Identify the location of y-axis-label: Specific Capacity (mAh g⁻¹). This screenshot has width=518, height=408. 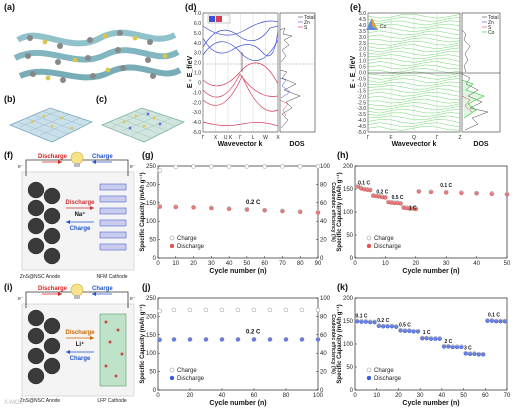
(142, 343).